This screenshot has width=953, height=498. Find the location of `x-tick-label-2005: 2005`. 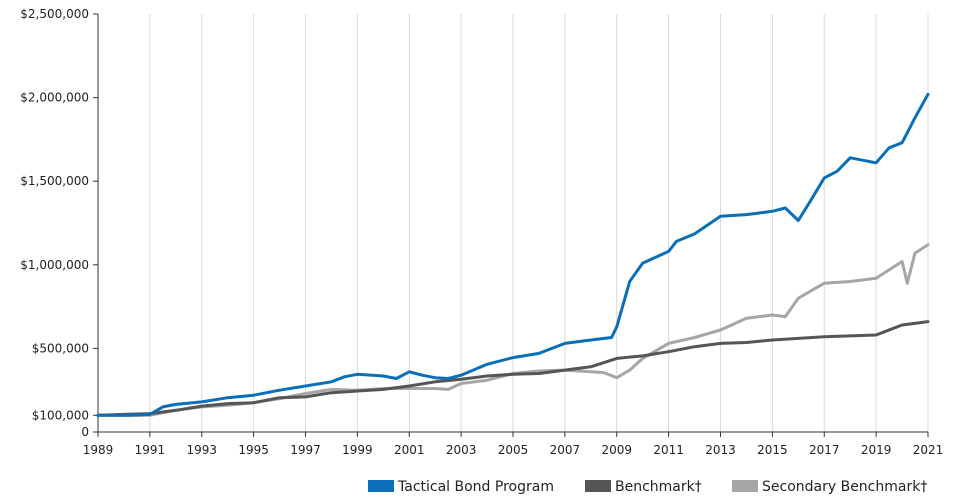

x-tick-label-2005: 2005 is located at coordinates (513, 450).